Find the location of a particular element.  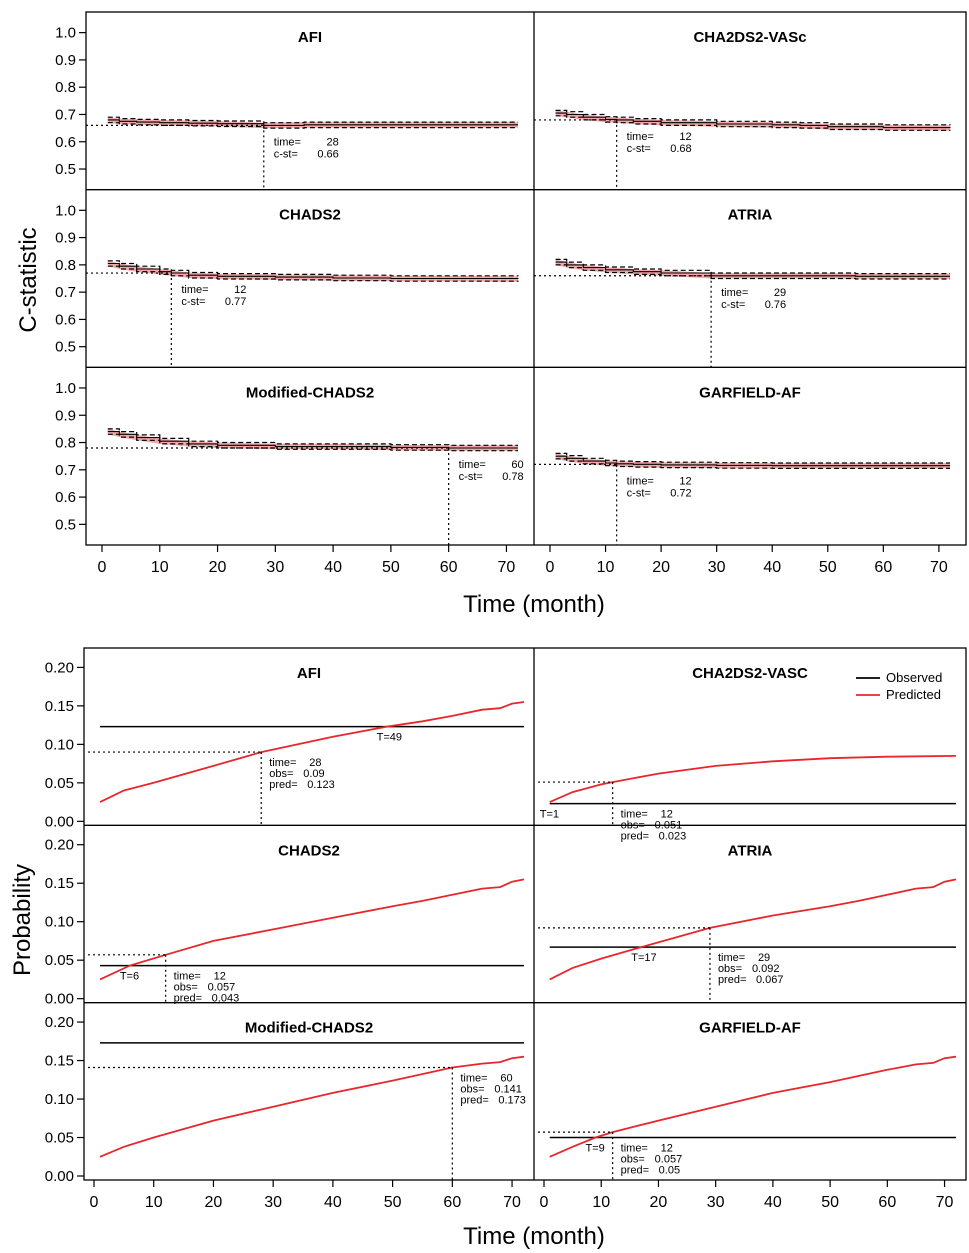

cstat-panel: CHADS2 time= 12 c-st= 0.77 0.5 0.6 0.7 0.8 0.9 1.0 is located at coordinates (287, 285).